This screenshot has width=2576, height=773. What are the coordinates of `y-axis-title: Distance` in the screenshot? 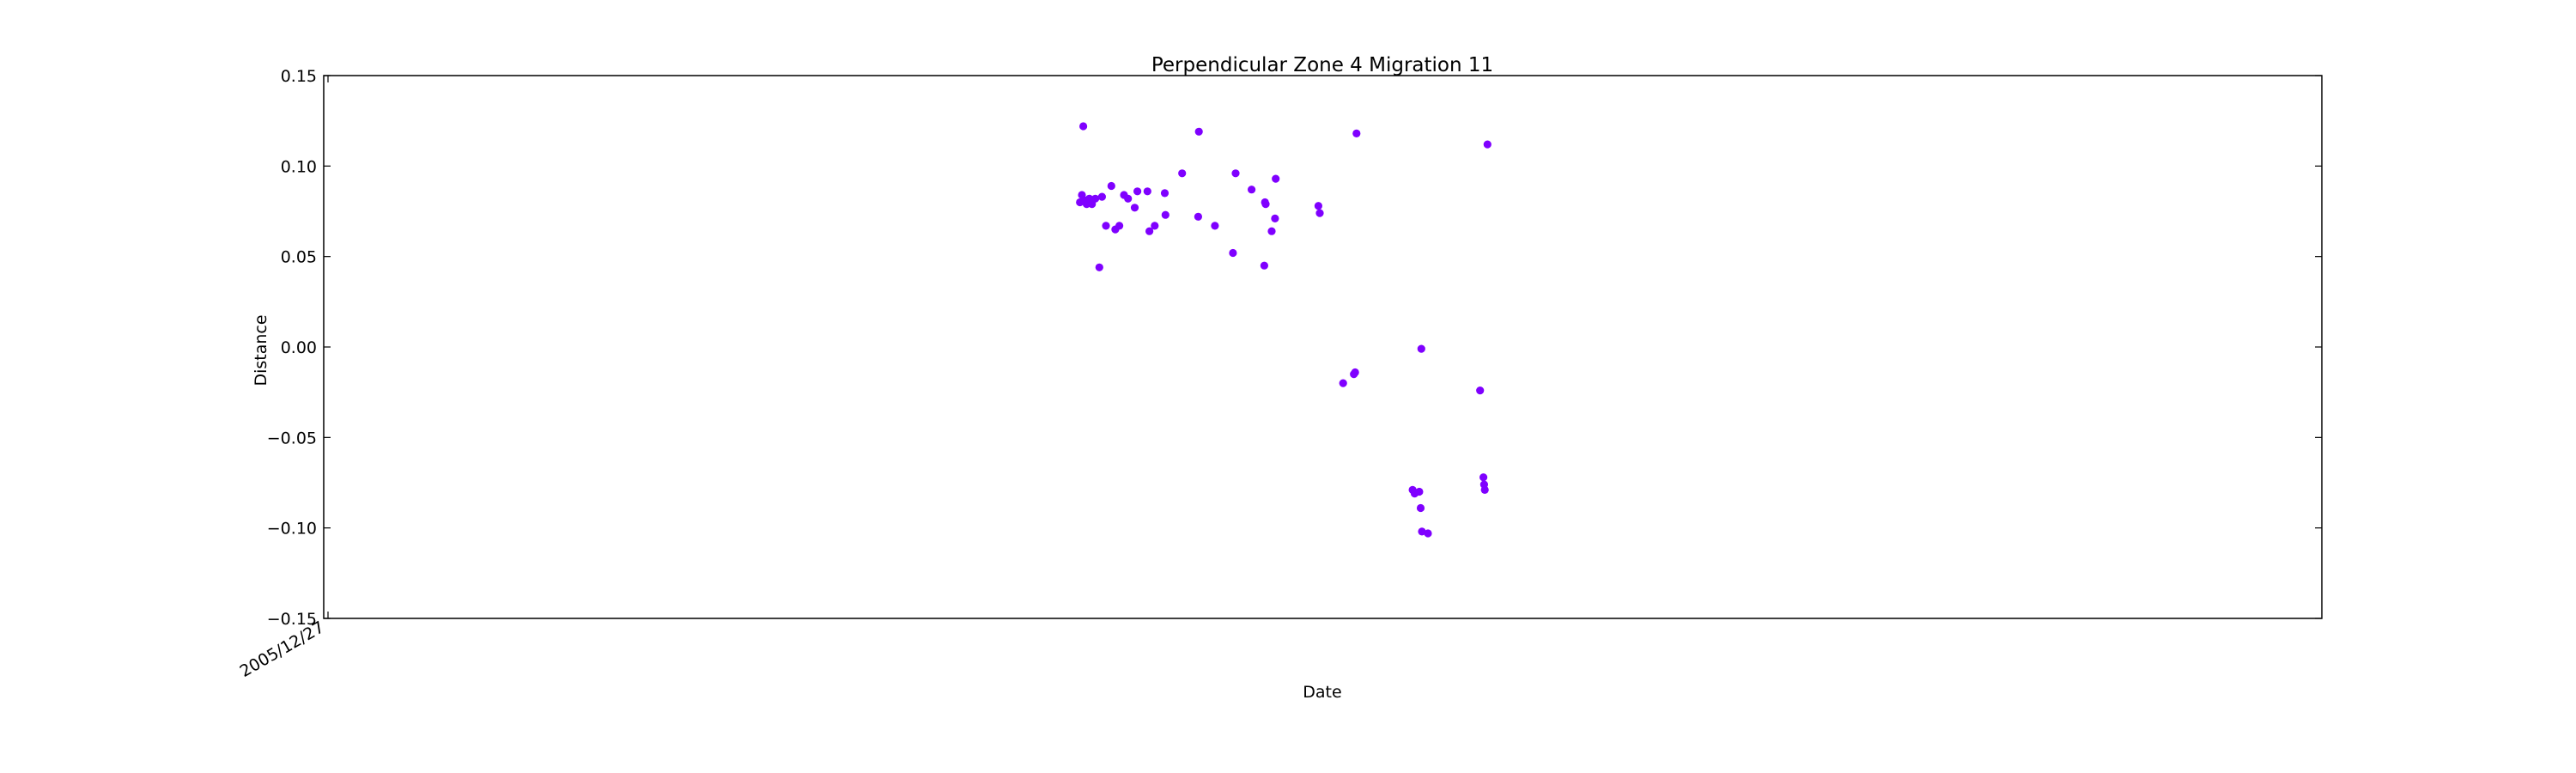 It's located at (261, 350).